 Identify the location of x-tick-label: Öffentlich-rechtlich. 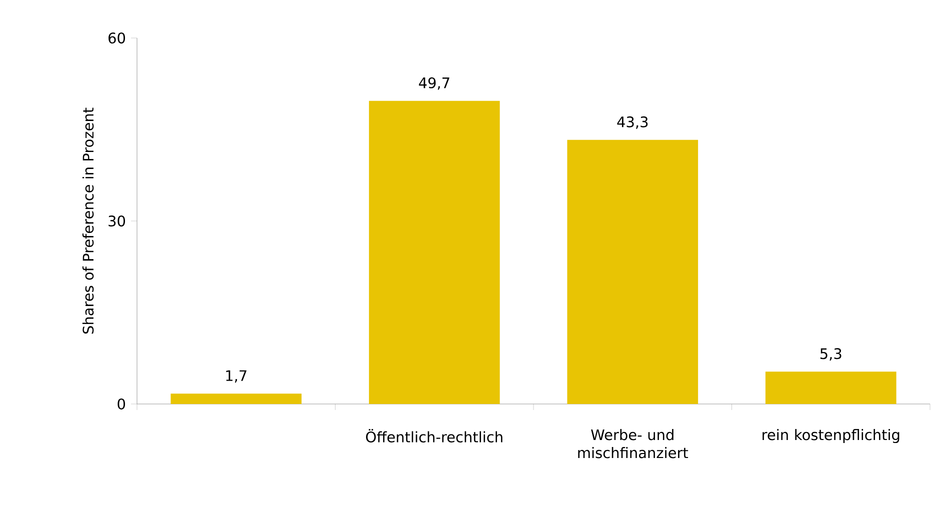
(434, 435).